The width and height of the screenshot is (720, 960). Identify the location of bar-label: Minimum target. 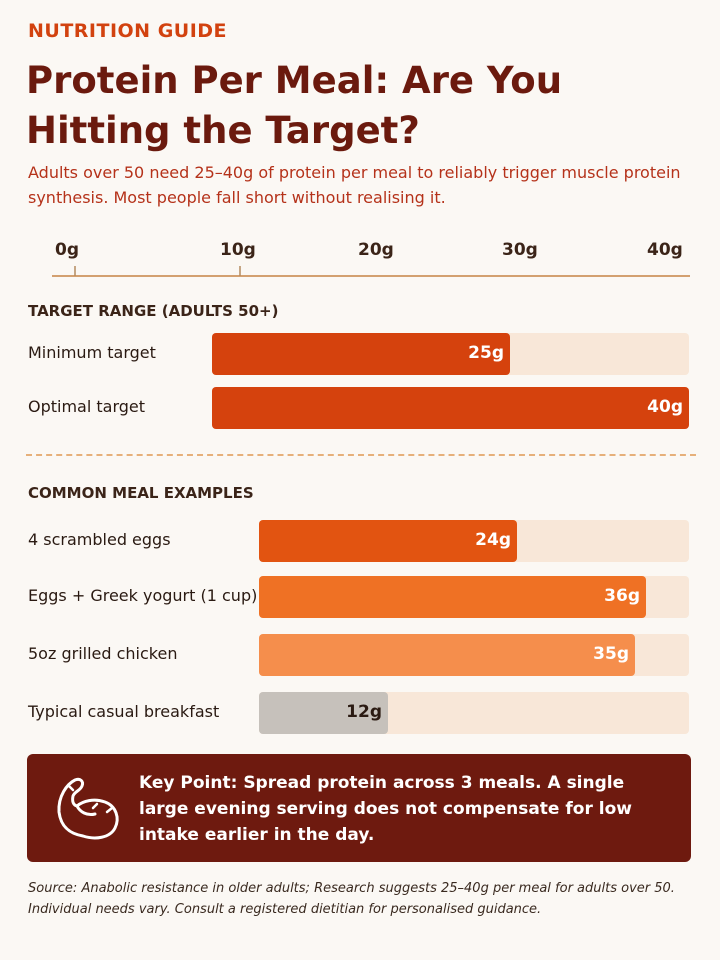
(92, 352).